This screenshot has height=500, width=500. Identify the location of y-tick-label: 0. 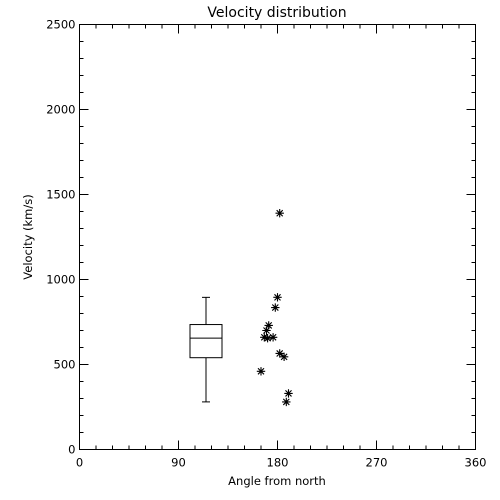
(71, 450).